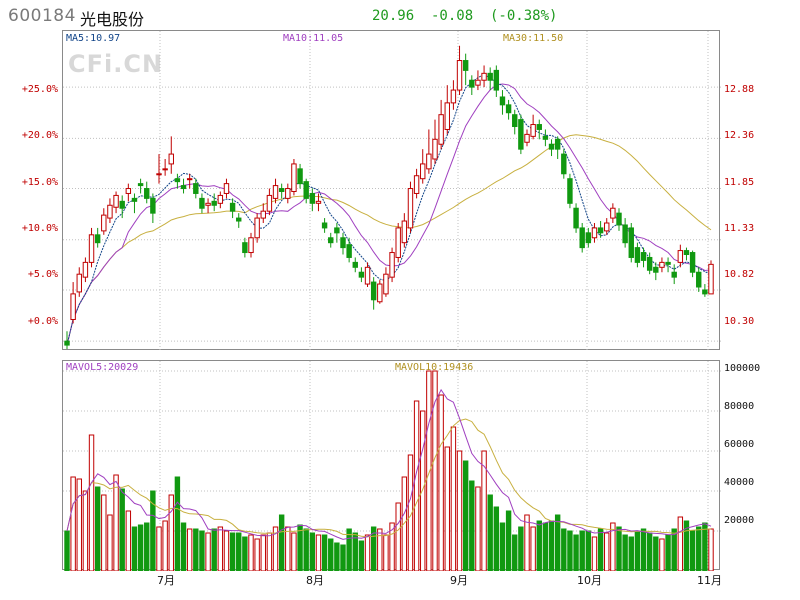 The image size is (800, 600). Describe the element at coordinates (739, 135) in the screenshot. I see `right-tick: 12.36` at that location.